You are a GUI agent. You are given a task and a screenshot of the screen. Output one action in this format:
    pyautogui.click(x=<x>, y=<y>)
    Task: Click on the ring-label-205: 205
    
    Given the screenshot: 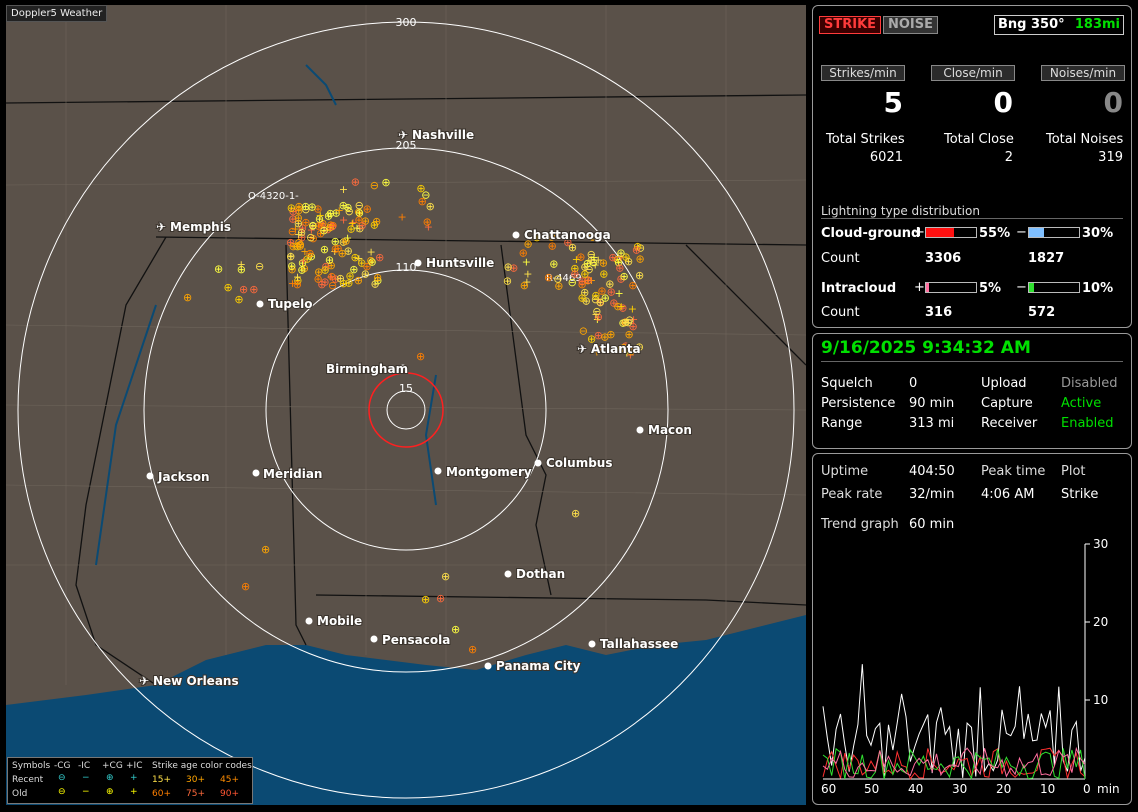 What is the action you would take?
    pyautogui.click(x=406, y=145)
    